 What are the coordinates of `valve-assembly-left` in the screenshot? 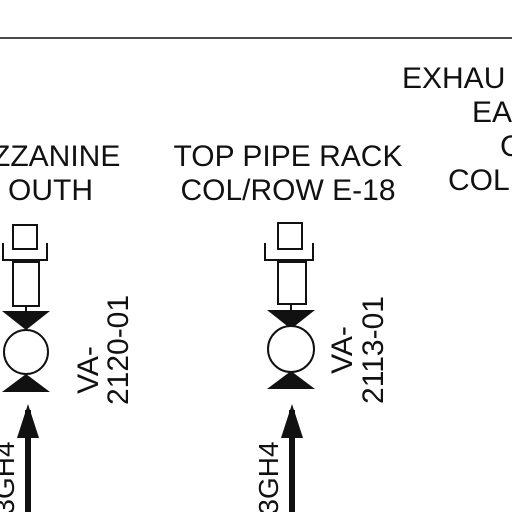 It's located at (26, 368).